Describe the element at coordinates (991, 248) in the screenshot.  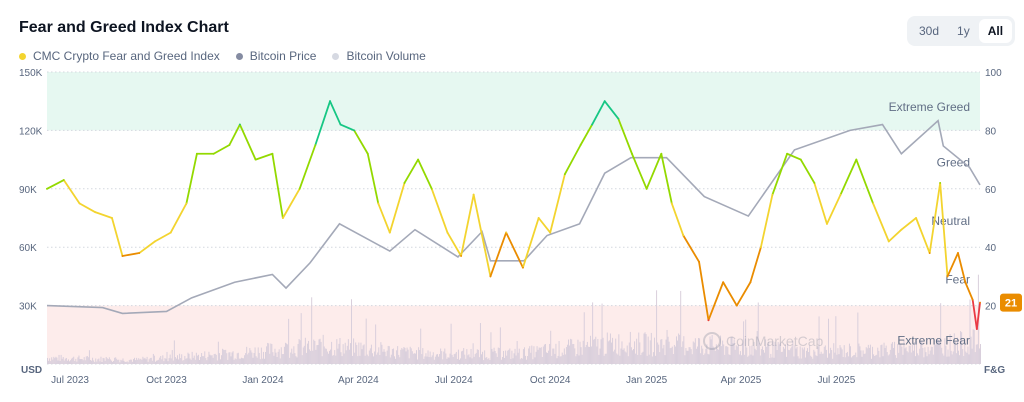
I see `right-axis-tick: 40` at that location.